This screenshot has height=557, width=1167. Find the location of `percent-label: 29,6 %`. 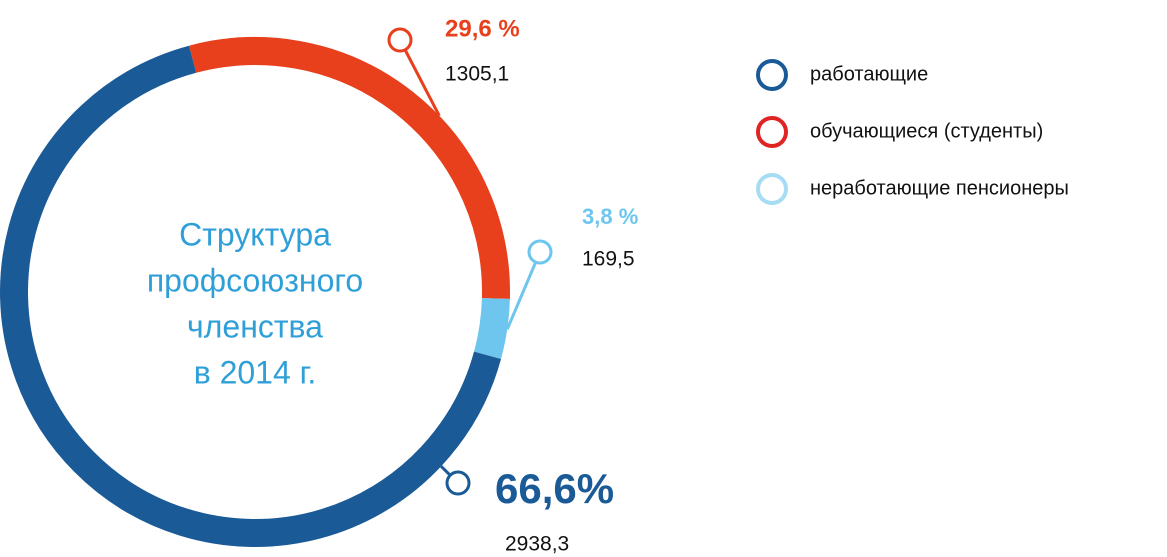

percent-label: 29,6 % is located at coordinates (482, 28).